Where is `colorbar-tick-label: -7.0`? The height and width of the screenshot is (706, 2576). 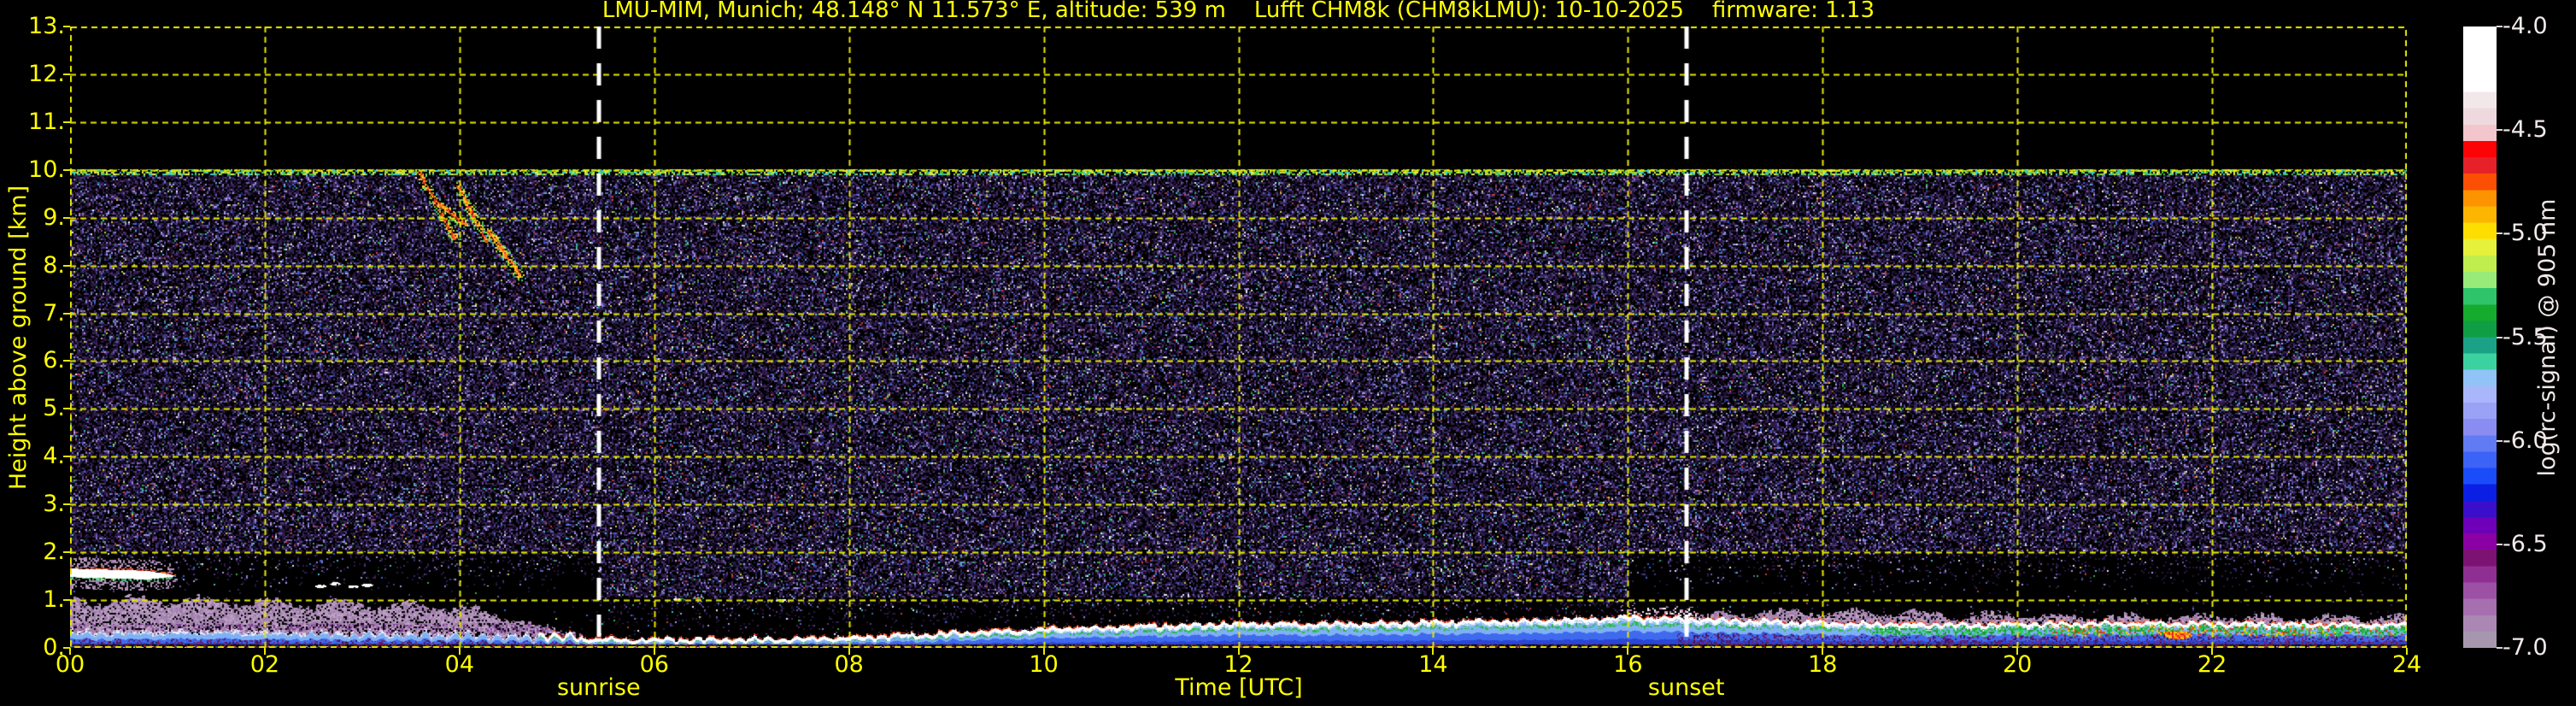 colorbar-tick-label: -7.0 is located at coordinates (2525, 647).